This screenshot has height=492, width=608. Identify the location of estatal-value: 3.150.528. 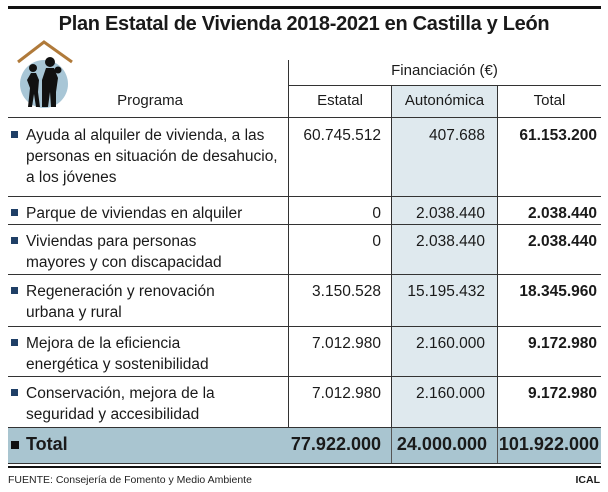
(346, 291).